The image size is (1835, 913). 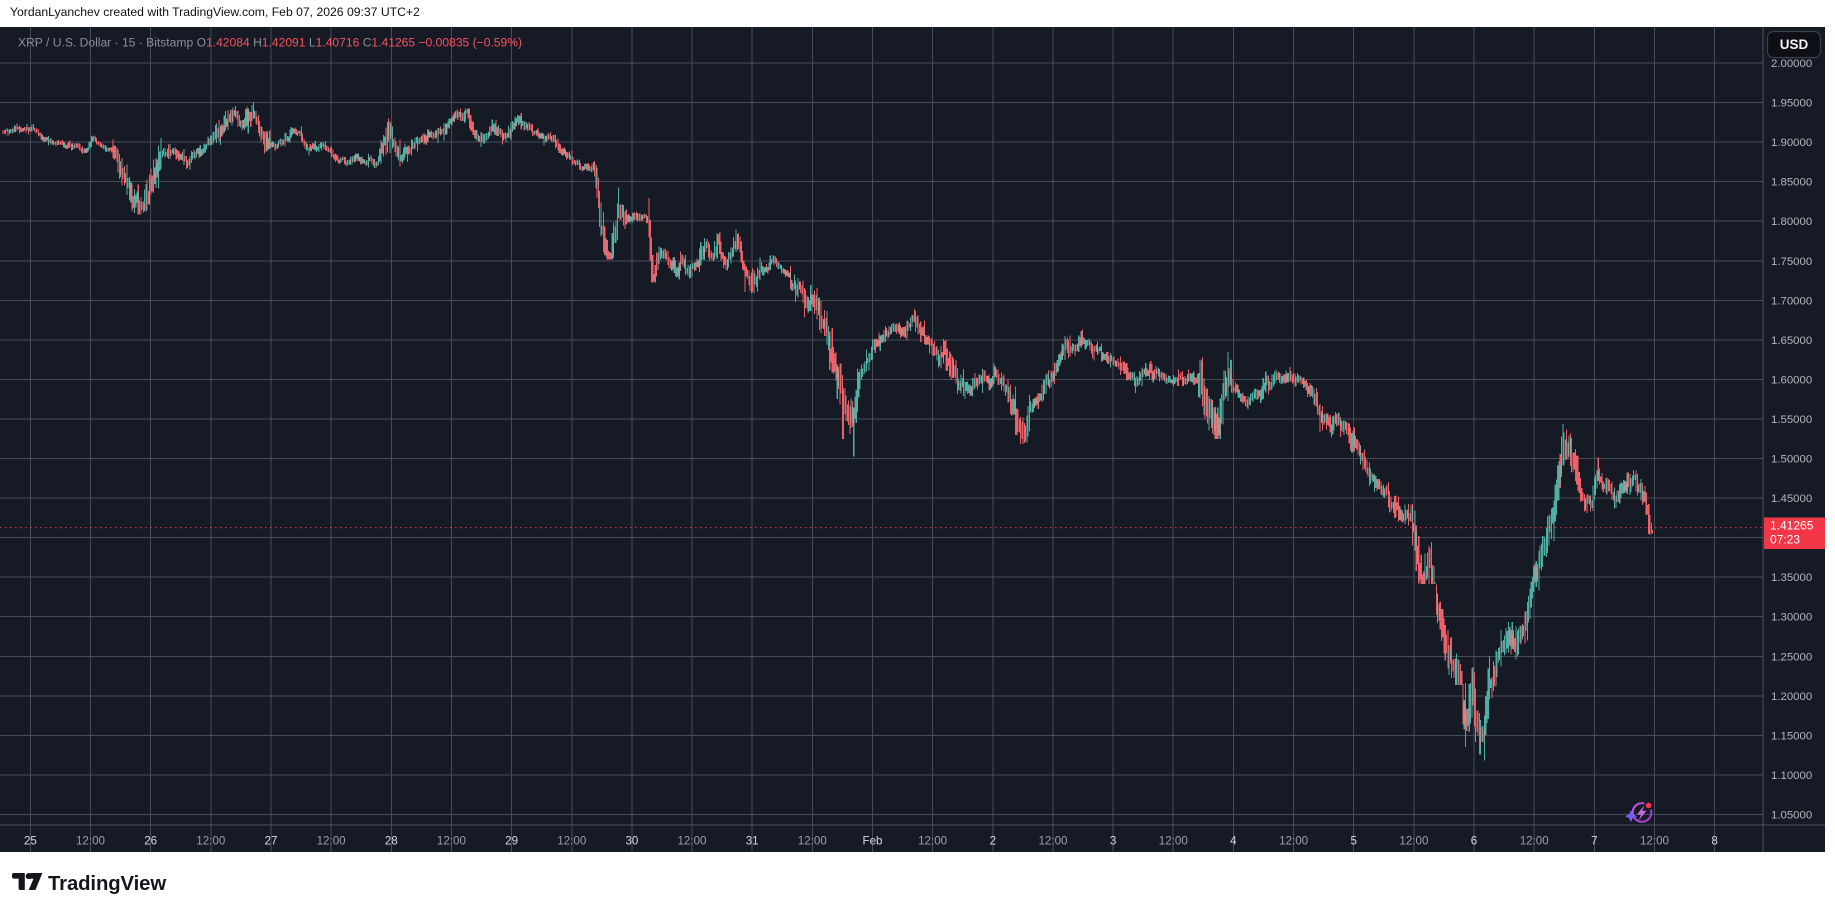 I want to click on svg-text: 26, so click(x=150, y=841).